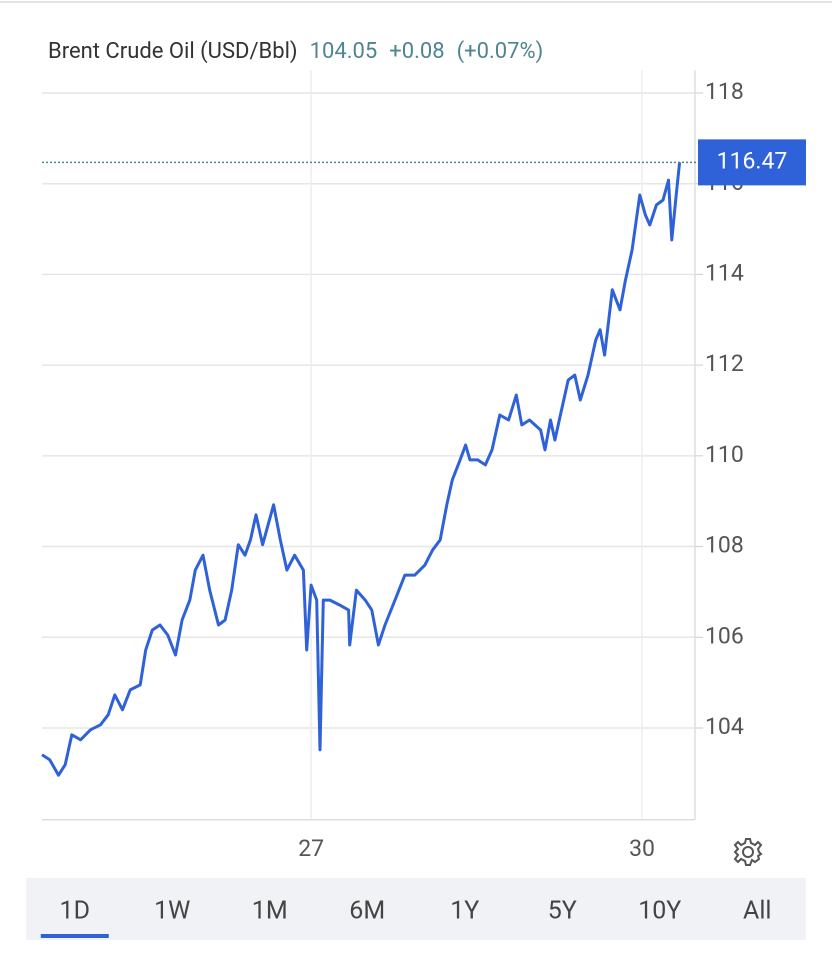 Image resolution: width=832 pixels, height=977 pixels. I want to click on quote-last: 104.05, so click(344, 51).